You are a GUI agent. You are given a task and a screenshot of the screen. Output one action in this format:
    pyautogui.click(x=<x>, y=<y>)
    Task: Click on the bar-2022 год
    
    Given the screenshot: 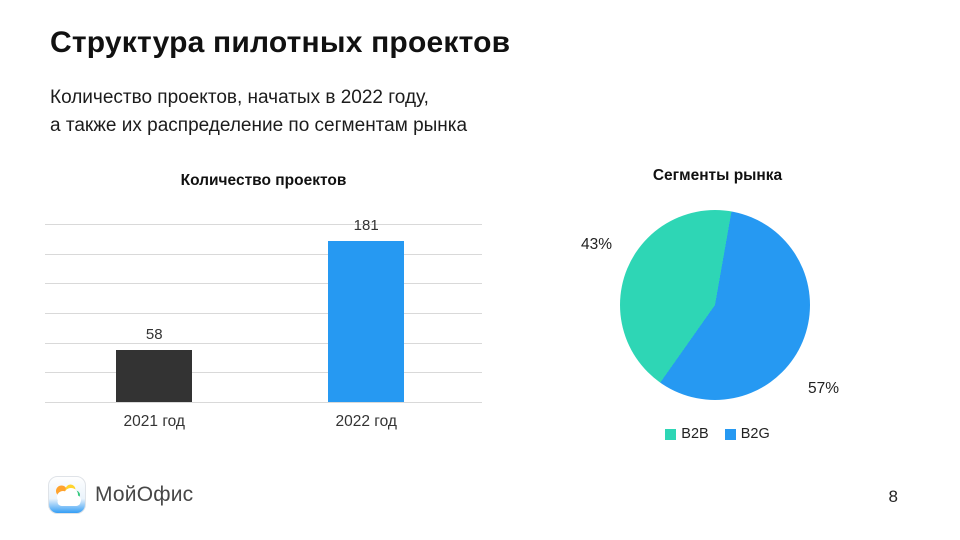 What is the action you would take?
    pyautogui.click(x=366, y=321)
    